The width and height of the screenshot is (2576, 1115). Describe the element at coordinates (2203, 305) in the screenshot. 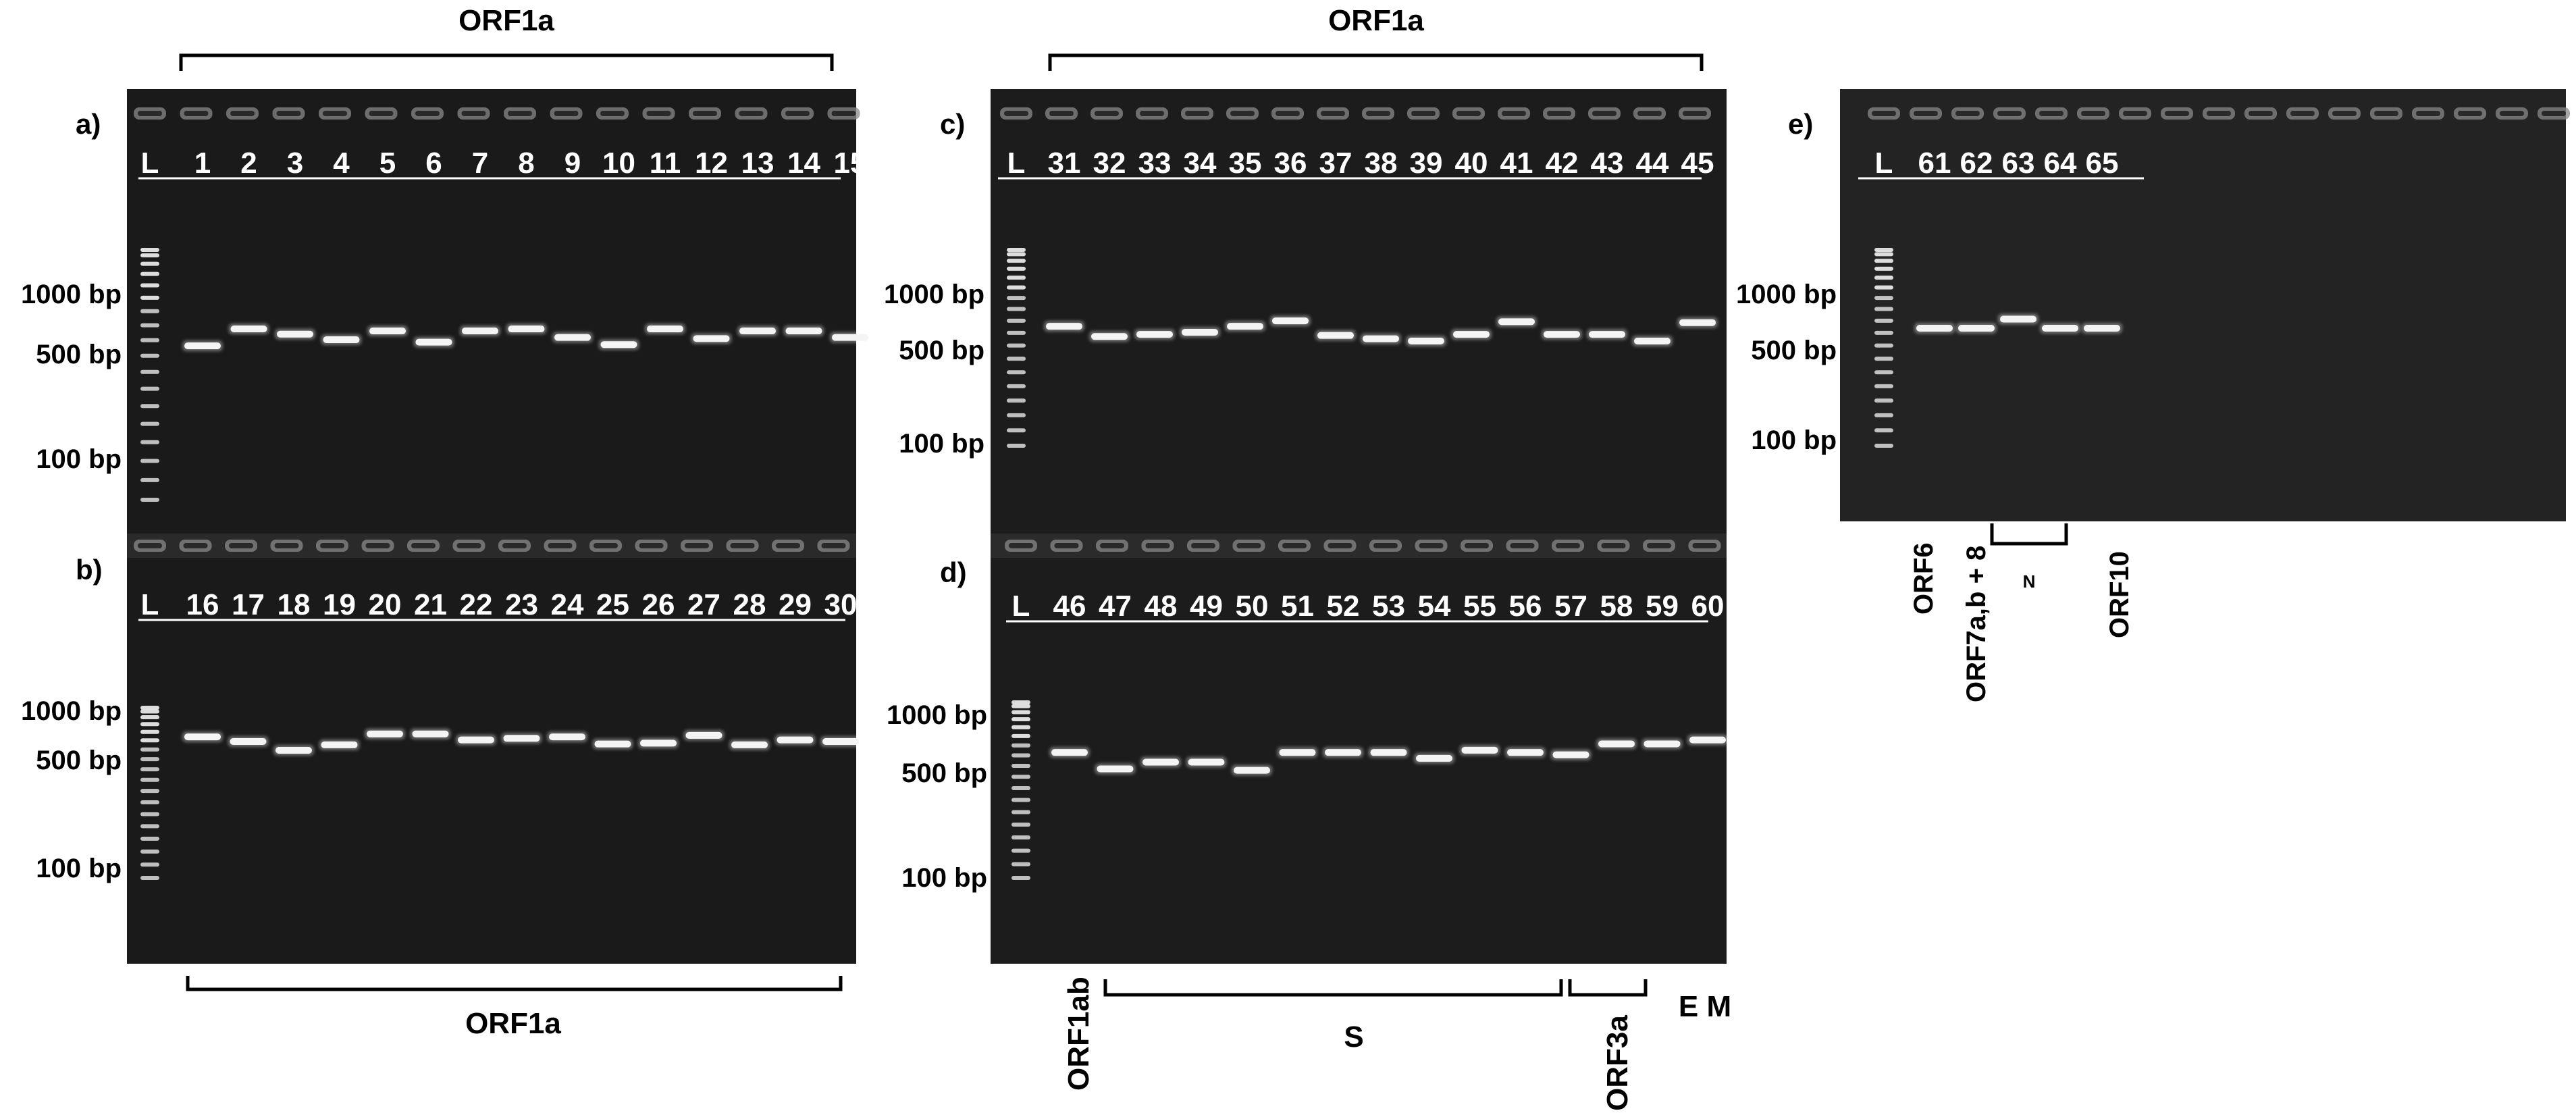

I see `gel-e` at that location.